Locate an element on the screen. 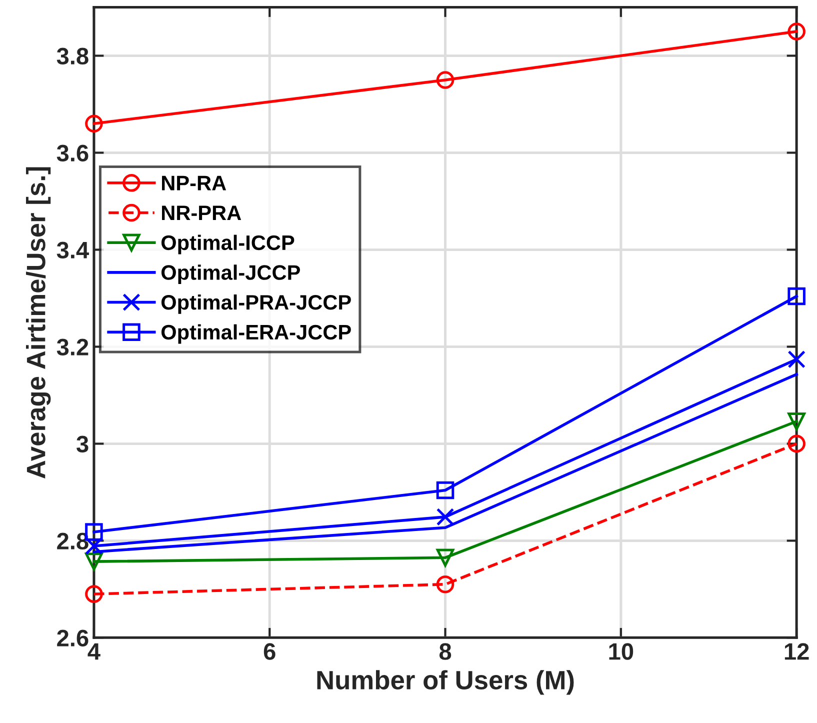  x-tick-label: 12 is located at coordinates (796, 651).